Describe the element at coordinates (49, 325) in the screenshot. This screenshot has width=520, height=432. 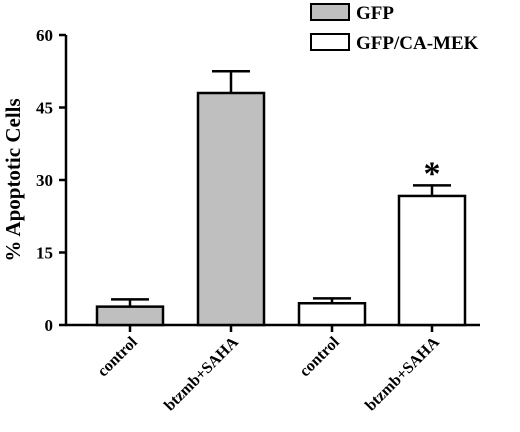
I see `y-tick-label: 0` at that location.